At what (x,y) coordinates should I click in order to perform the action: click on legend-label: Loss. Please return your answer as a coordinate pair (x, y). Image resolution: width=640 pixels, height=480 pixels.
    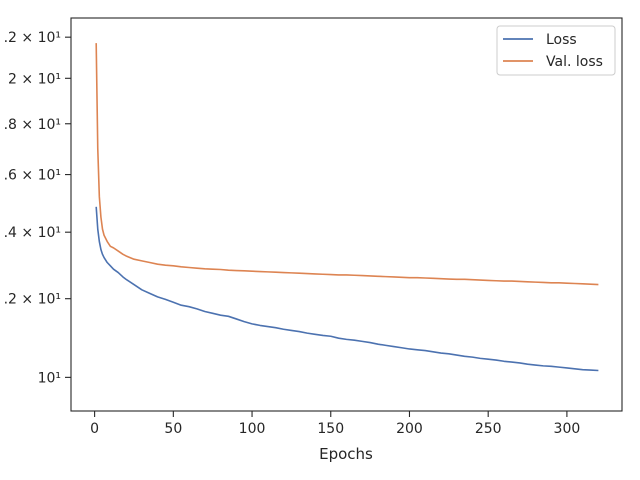
    Looking at the image, I should click on (561, 40).